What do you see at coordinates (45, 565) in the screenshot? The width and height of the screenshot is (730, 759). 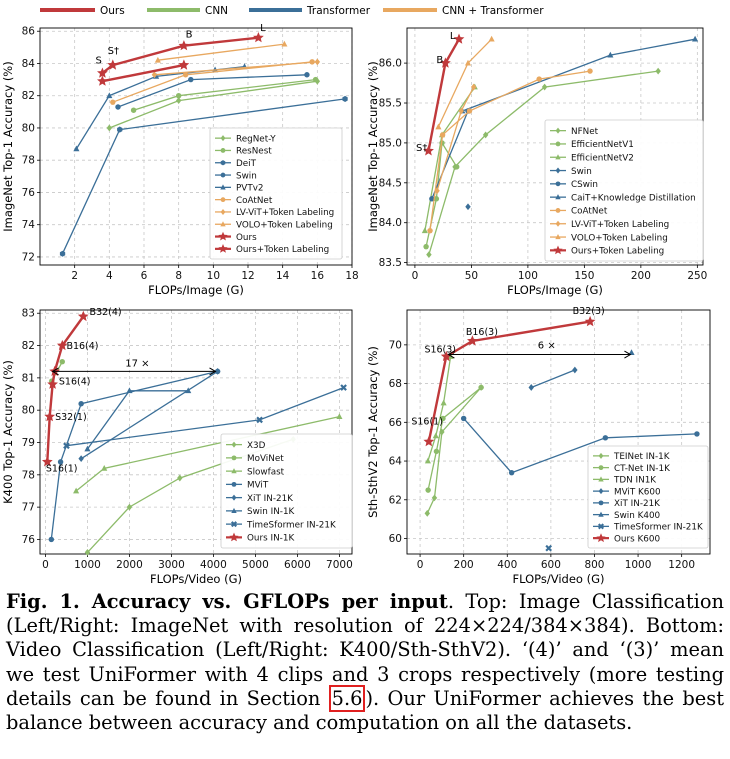 I see `x-tick-label: 0` at bounding box center [45, 565].